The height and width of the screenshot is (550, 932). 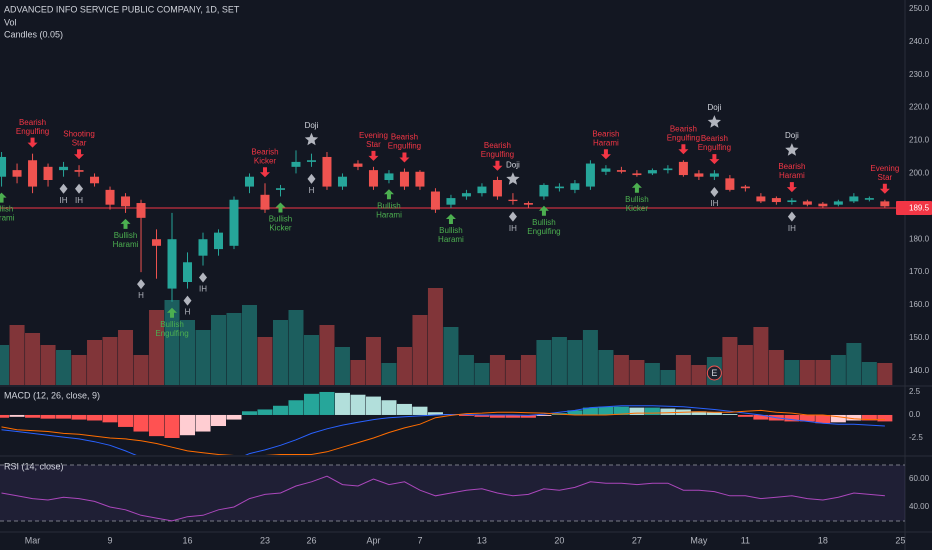 I want to click on x-tick-label: 13, so click(x=482, y=540).